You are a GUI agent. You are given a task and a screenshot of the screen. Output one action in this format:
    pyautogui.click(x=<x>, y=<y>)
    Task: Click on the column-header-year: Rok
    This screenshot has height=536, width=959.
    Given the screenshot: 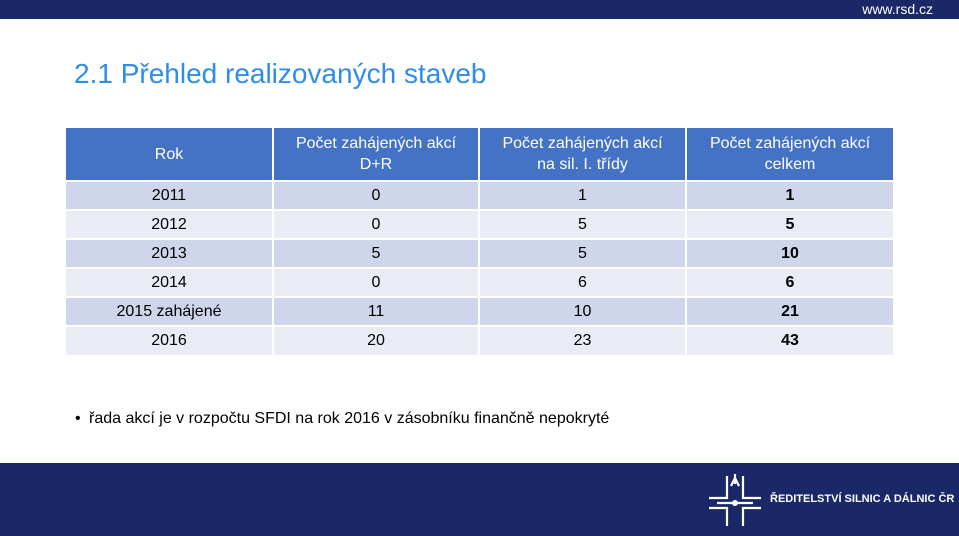 What is the action you would take?
    pyautogui.click(x=170, y=154)
    